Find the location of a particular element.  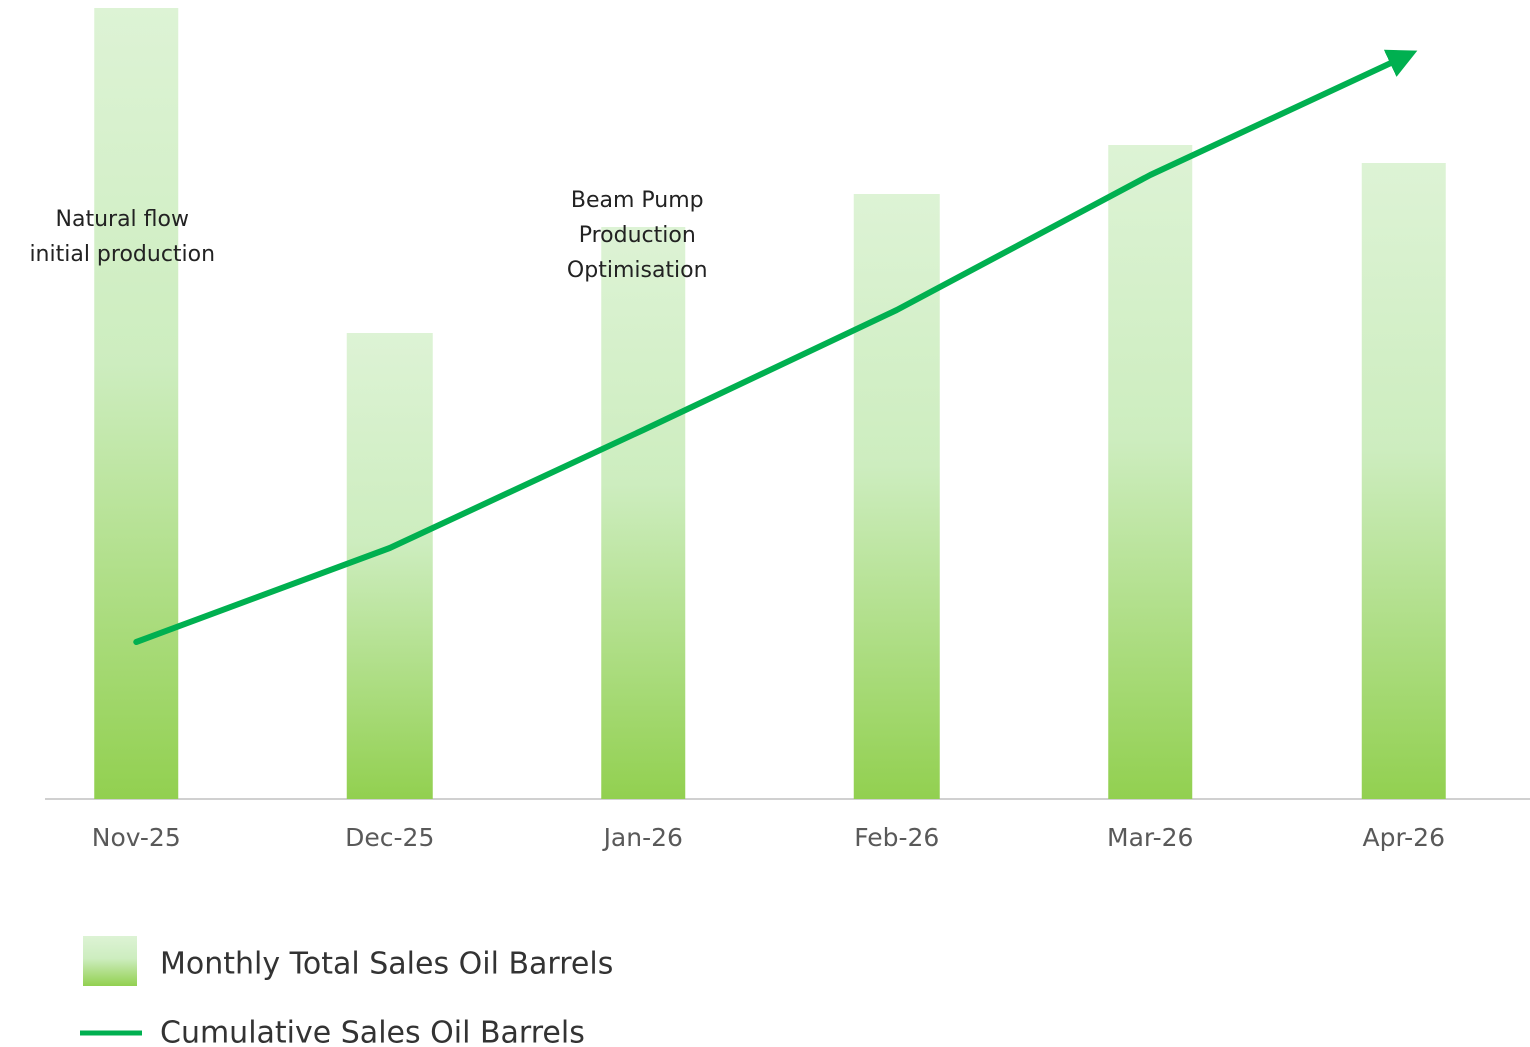

x-tick-label: Mar-26 is located at coordinates (1150, 837).